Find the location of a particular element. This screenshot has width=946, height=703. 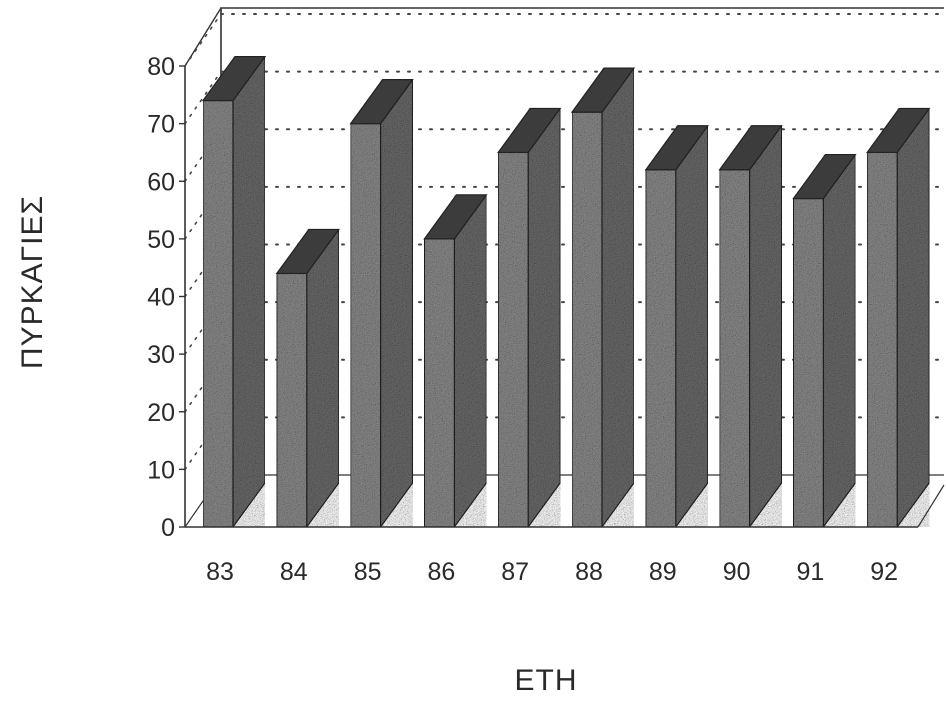

y-tick-label: 60 is located at coordinates (161, 182).